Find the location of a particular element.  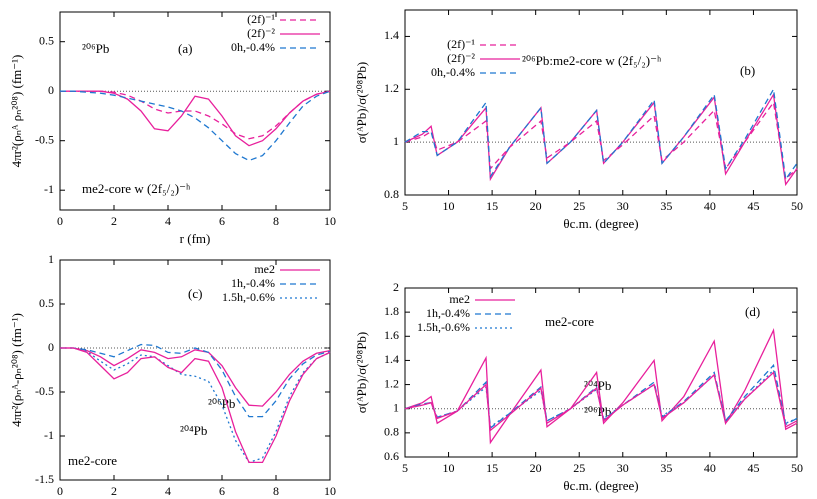

y-axis-label: 4πr²(ρₙᴬ-ρₙ²⁰⁸) (fm⁻¹) is located at coordinates (16, 370).